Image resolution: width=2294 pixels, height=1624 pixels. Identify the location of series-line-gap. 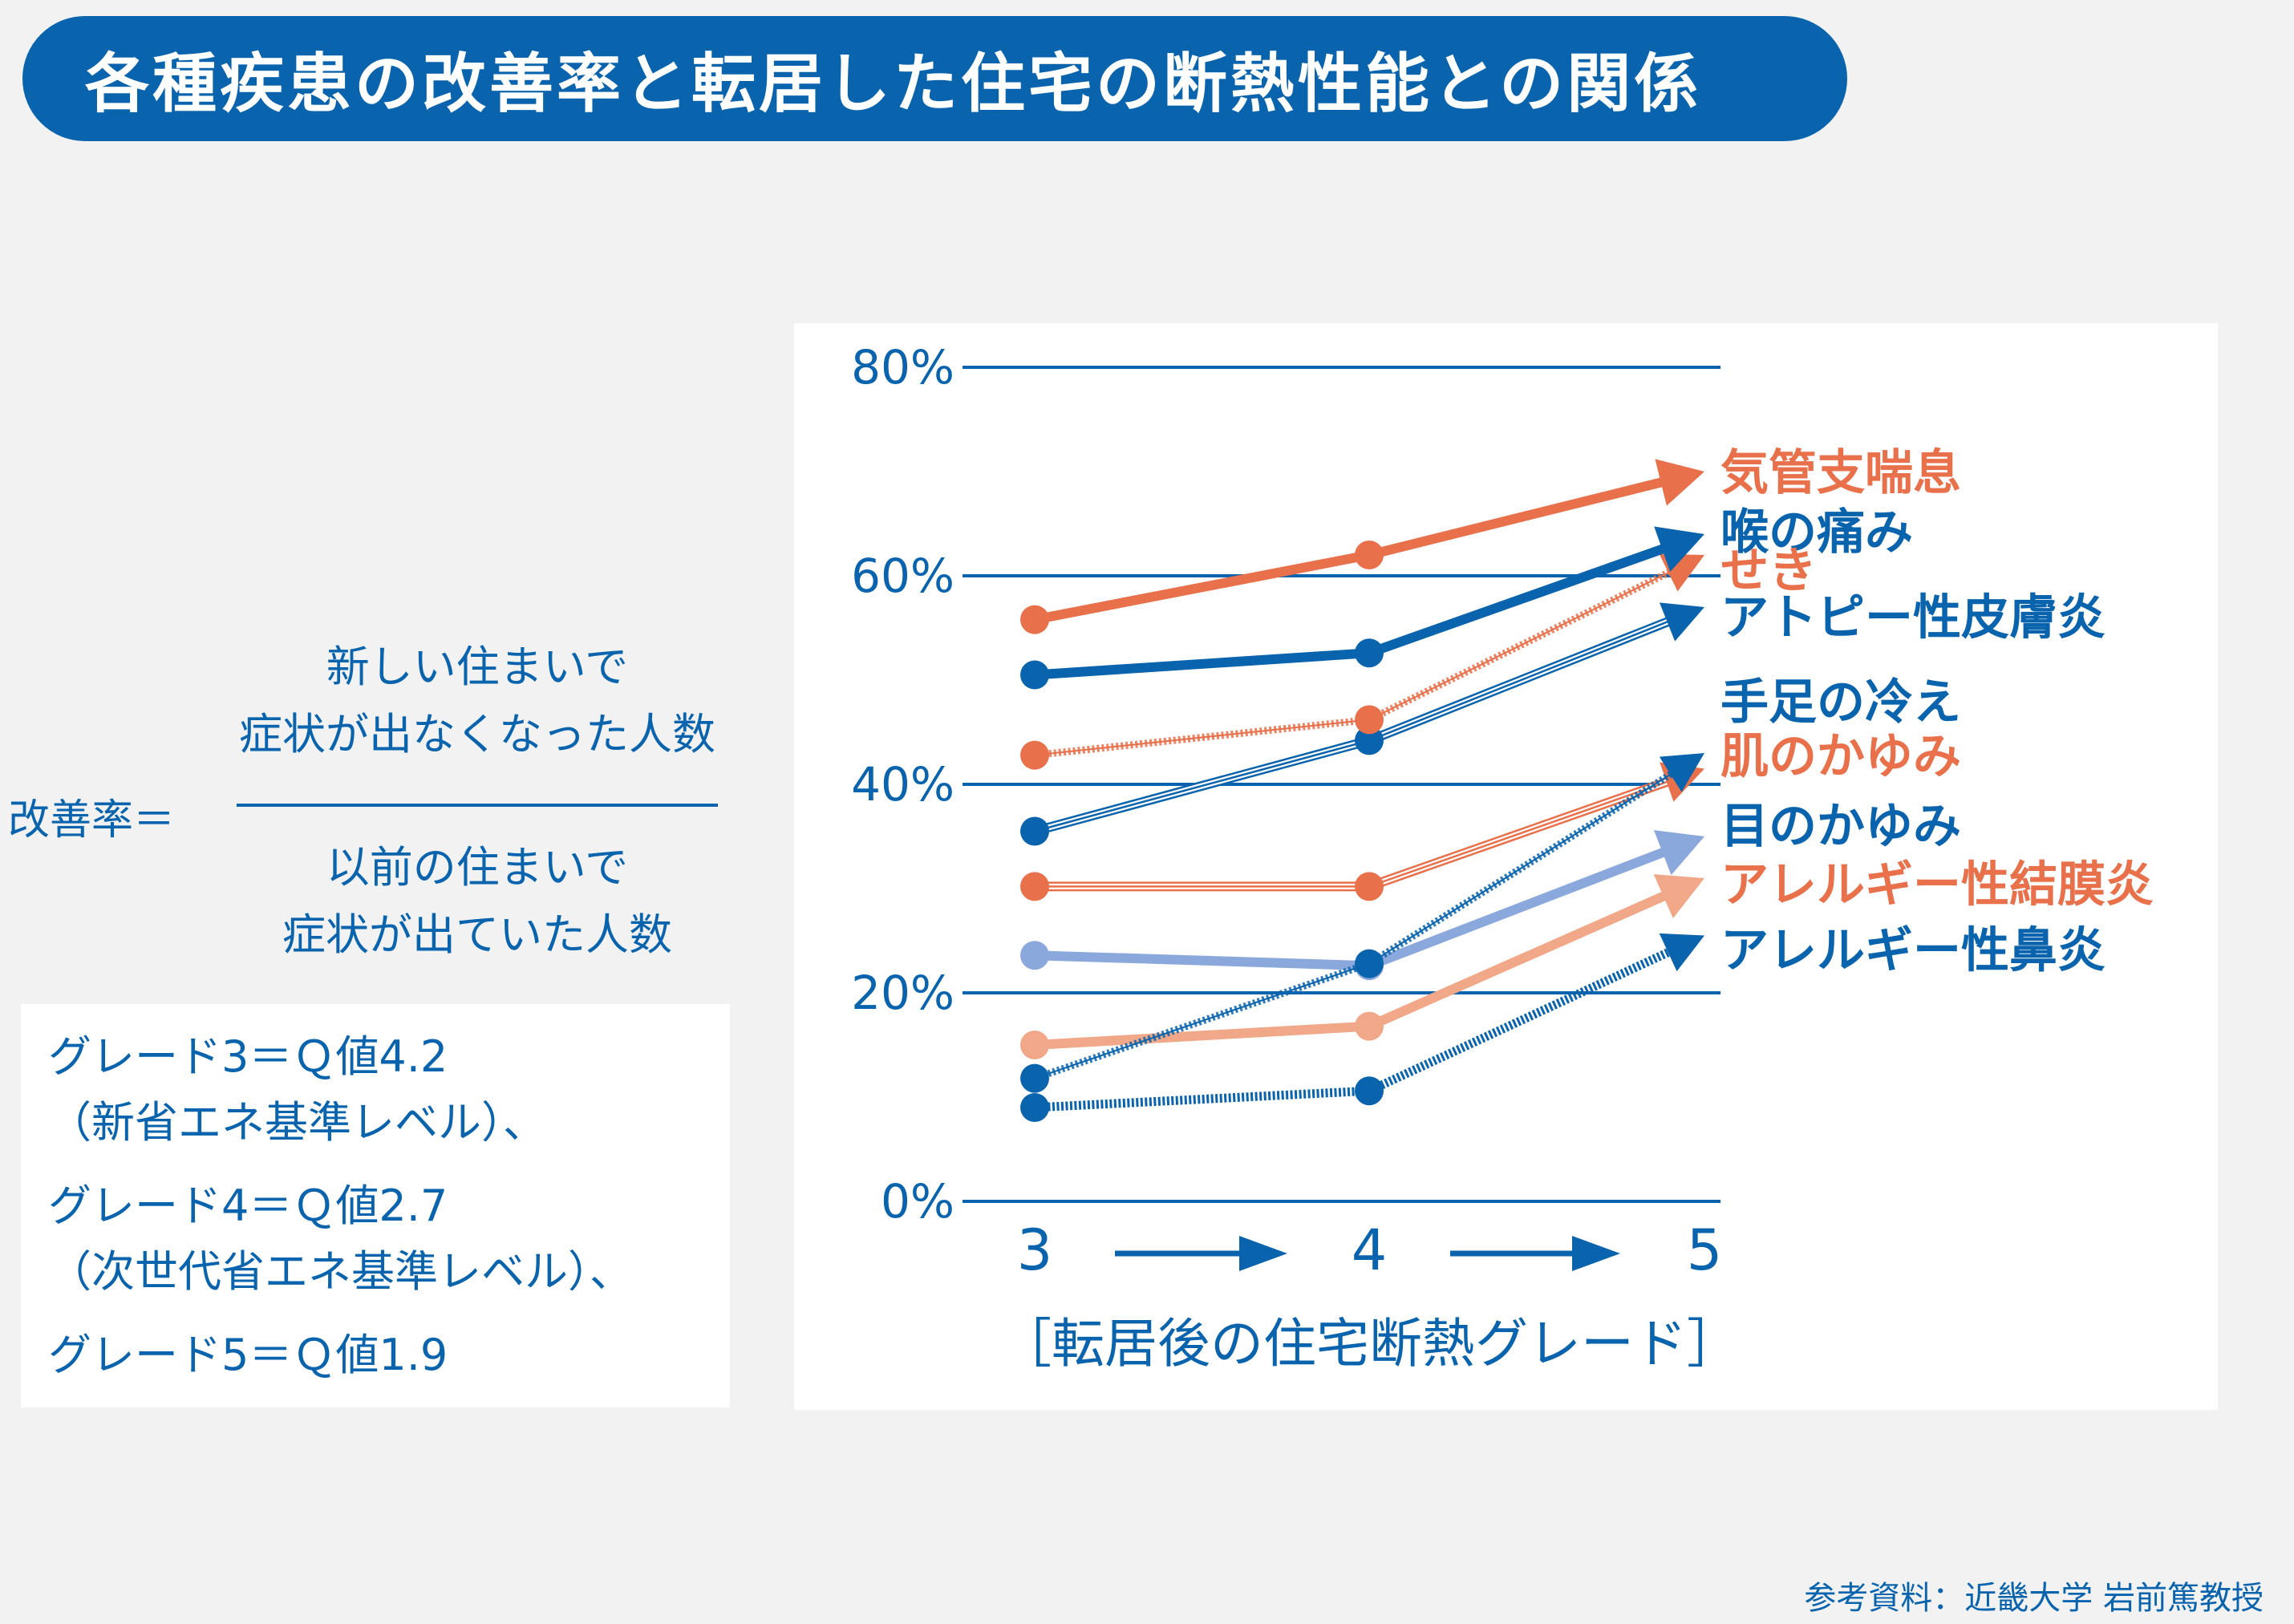
(1353, 833).